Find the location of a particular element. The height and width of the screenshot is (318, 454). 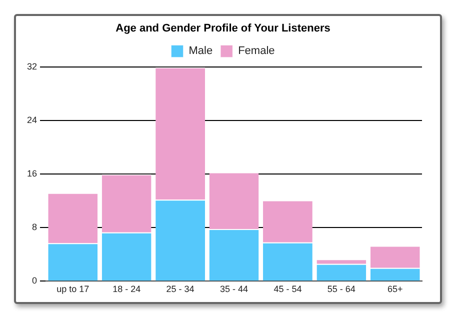

y-tick-label: 8 is located at coordinates (35, 227).